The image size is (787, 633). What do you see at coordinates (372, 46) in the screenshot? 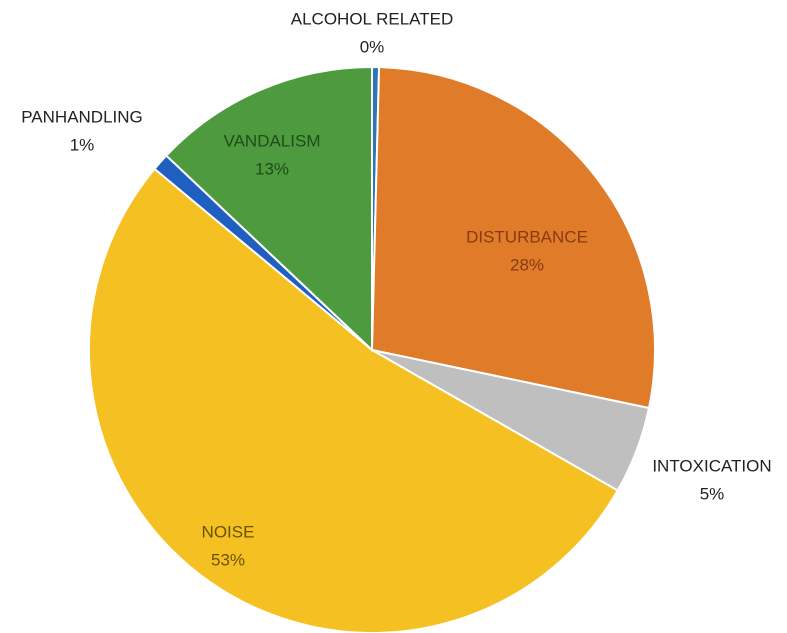
I see `slice-value-label: 0%` at bounding box center [372, 46].